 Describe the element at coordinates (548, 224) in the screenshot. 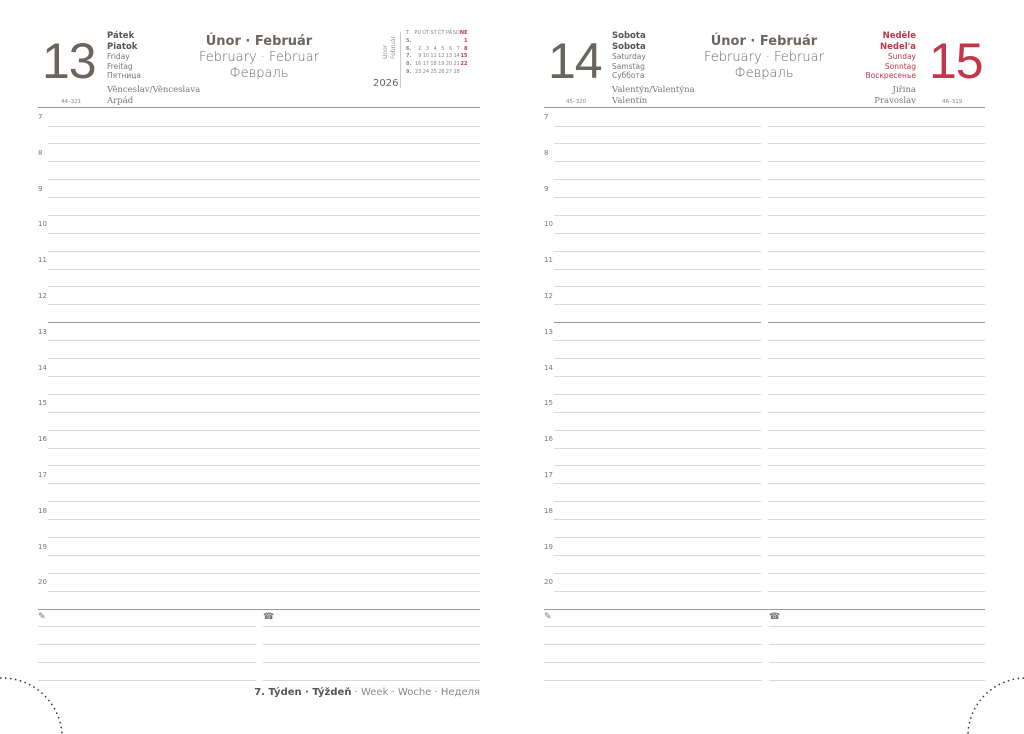

I see `hour-label: 10` at that location.